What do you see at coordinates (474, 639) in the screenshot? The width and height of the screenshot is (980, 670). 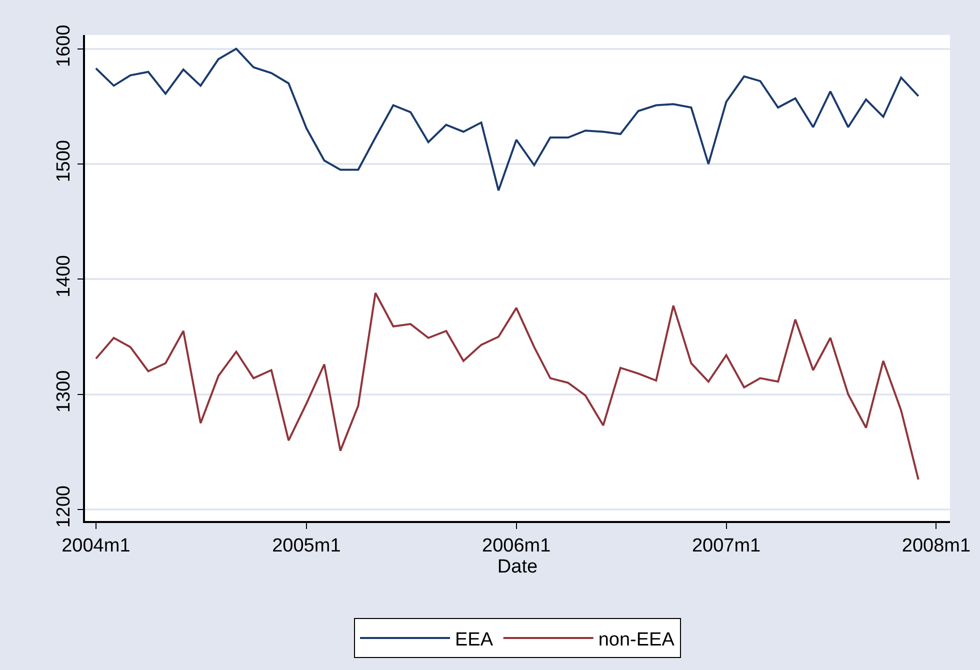 I see `legend-label: EEA` at bounding box center [474, 639].